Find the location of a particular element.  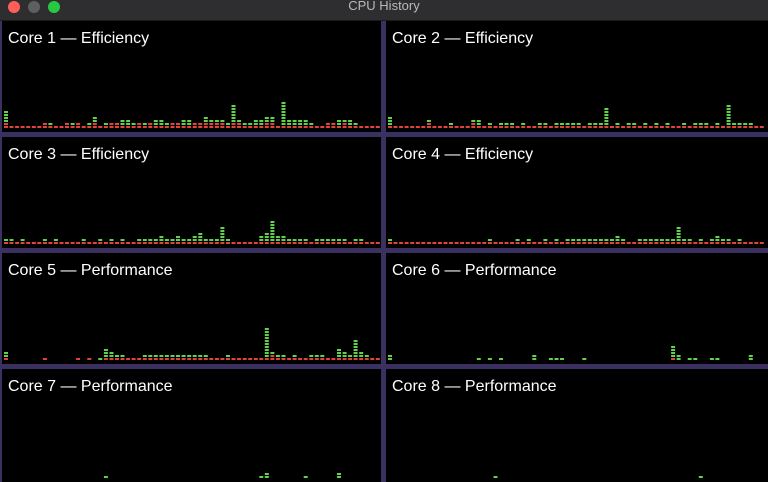

zoom-button is located at coordinates (54, 7).